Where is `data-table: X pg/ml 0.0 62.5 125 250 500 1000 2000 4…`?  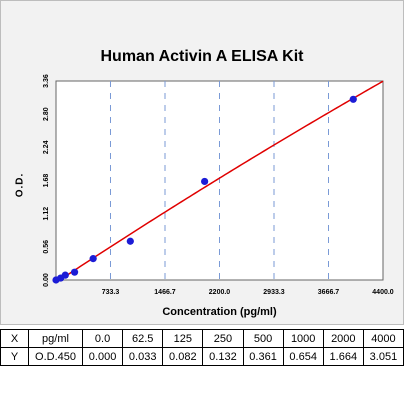
data-table: X pg/ml 0.0 62.5 125 250 500 1000 2000 4… is located at coordinates (202, 347).